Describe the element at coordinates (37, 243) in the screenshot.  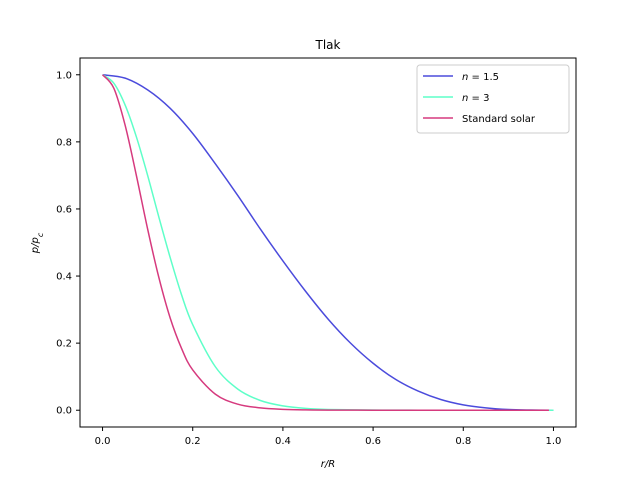
I see `y-axis-label: p/pc` at that location.